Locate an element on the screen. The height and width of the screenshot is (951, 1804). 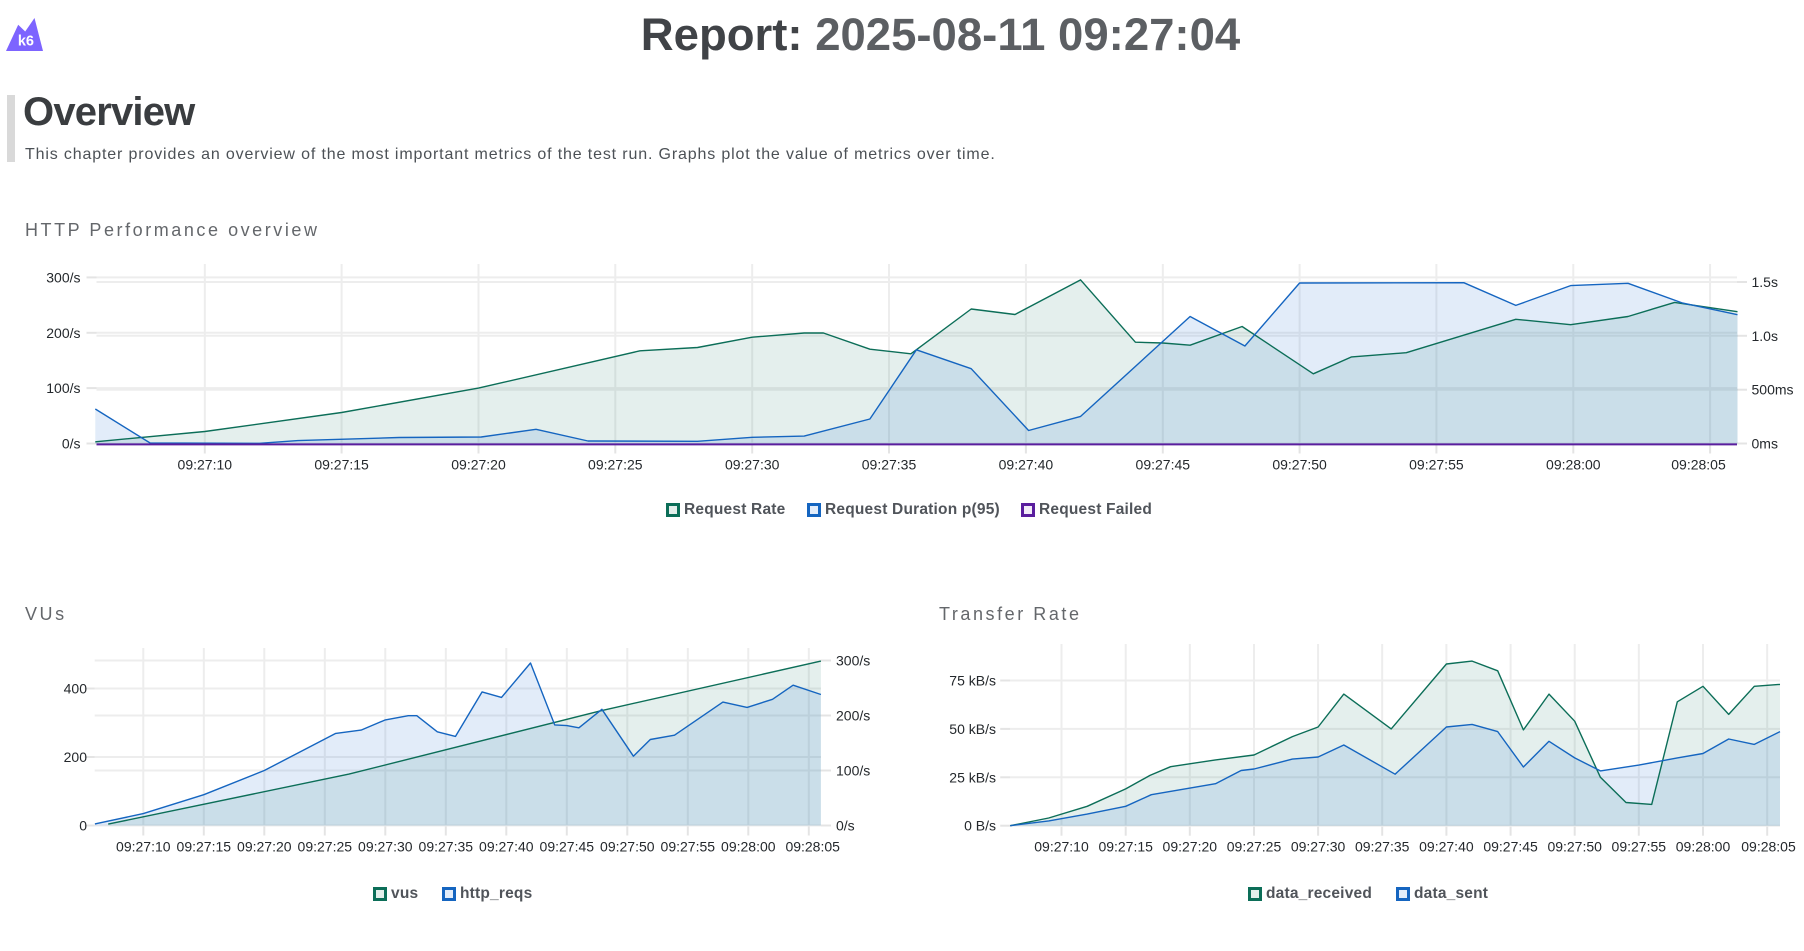
svg-text: 500ms is located at coordinates (1773, 390).